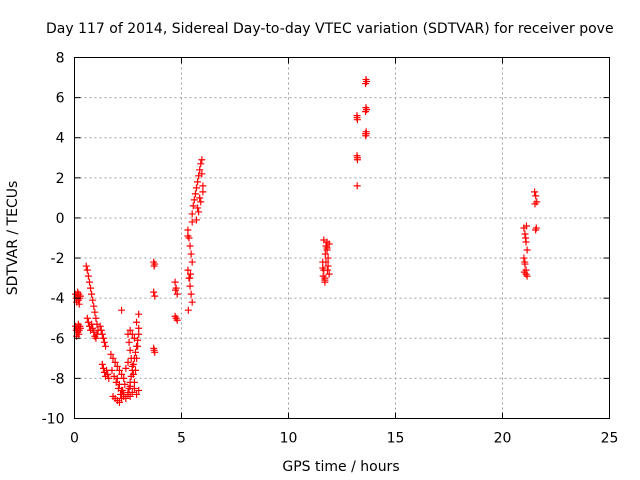 This screenshot has height=480, width=640. Describe the element at coordinates (58, 379) in the screenshot. I see `y-tick-label: -8` at that location.